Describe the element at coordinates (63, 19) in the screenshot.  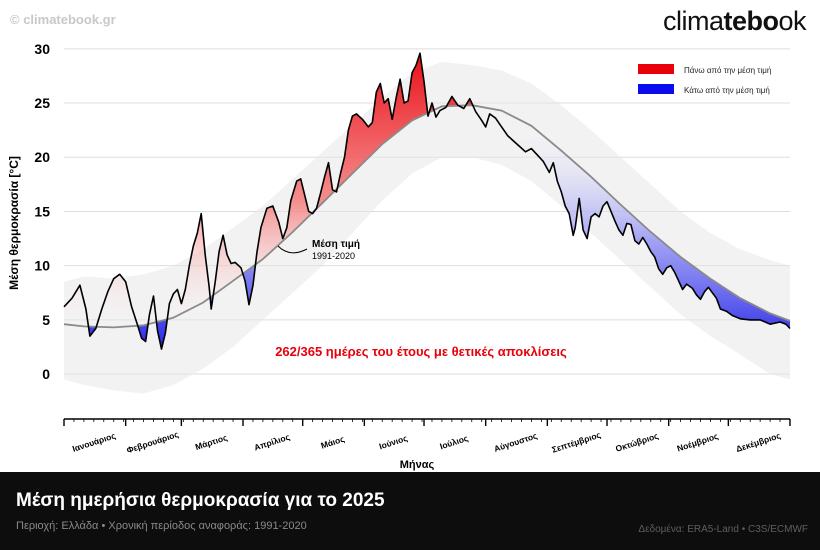
I see `watermark: © climatebook.gr` at that location.